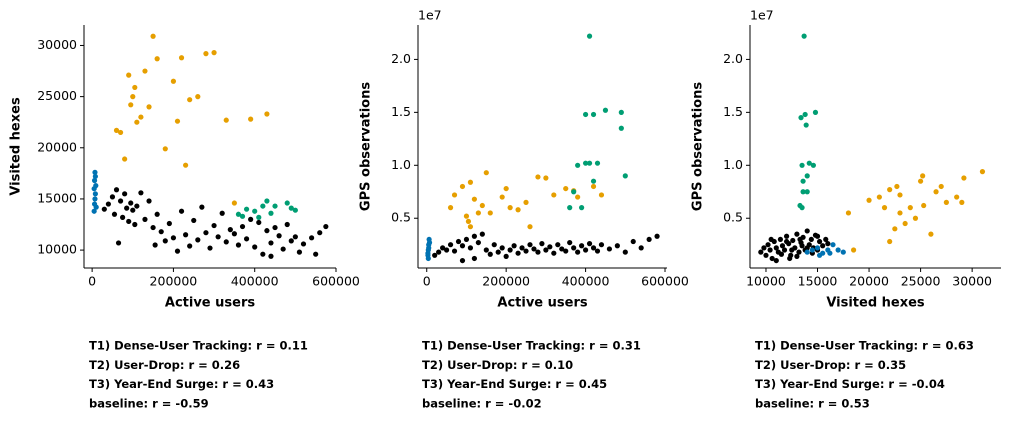 The image size is (1011, 421). I want to click on annotation: T1) Dense-User Tracking: r = 0.31, so click(531, 346).